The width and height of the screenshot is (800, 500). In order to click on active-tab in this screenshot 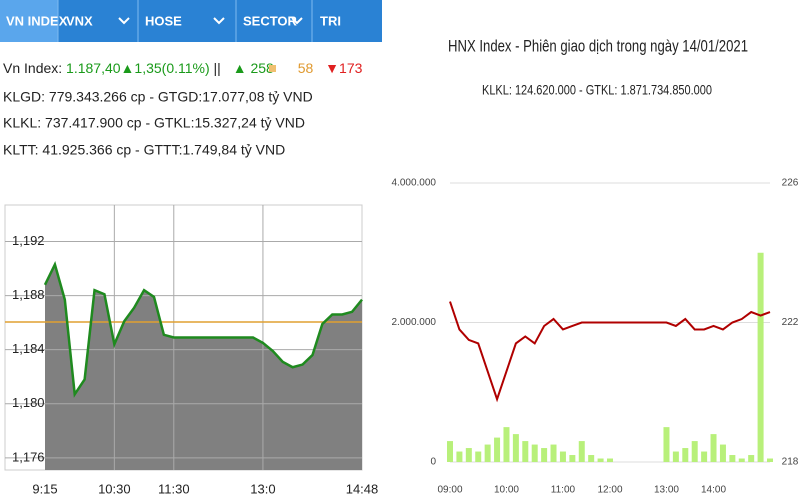, I will do `click(29, 21)`.